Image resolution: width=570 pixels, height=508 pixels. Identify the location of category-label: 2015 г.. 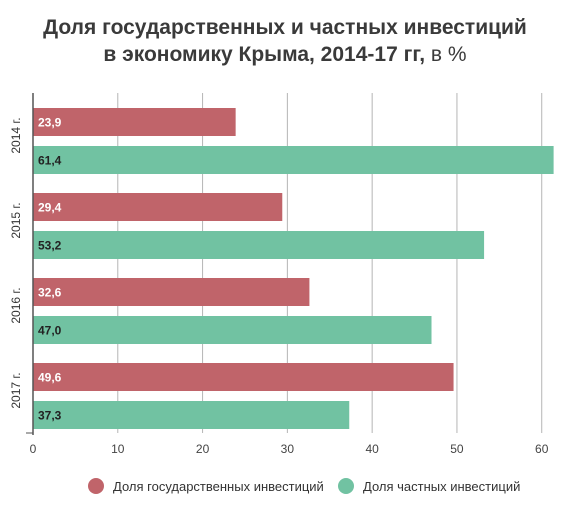
(16, 220).